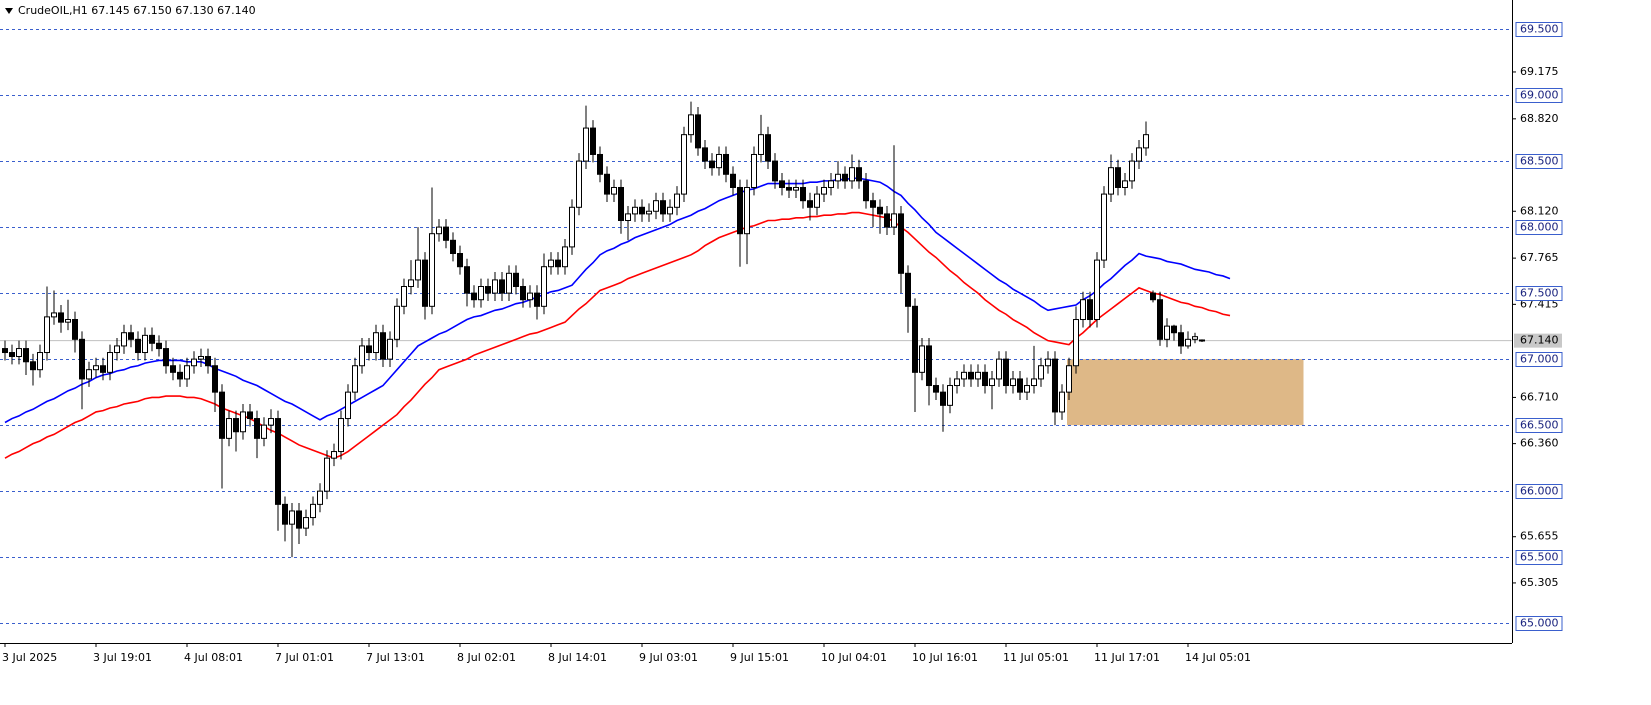 This screenshot has width=1651, height=705. I want to click on x-tick-label: 10 Jul 04:01, so click(854, 657).